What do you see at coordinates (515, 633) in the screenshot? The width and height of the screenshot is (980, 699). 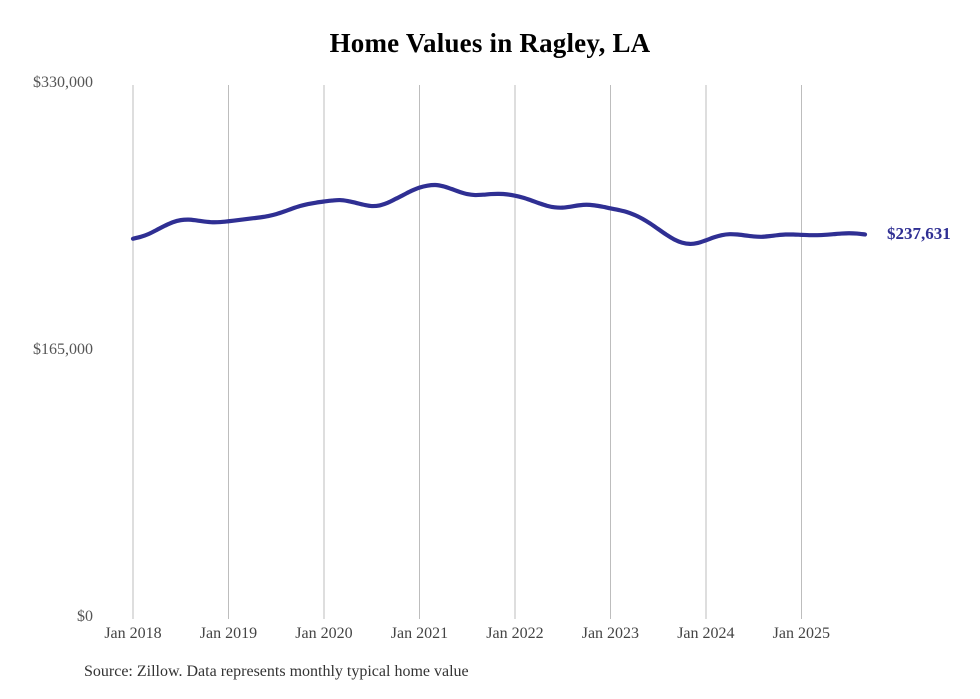 I see `x-axis-tick-label: Jan 2022` at bounding box center [515, 633].